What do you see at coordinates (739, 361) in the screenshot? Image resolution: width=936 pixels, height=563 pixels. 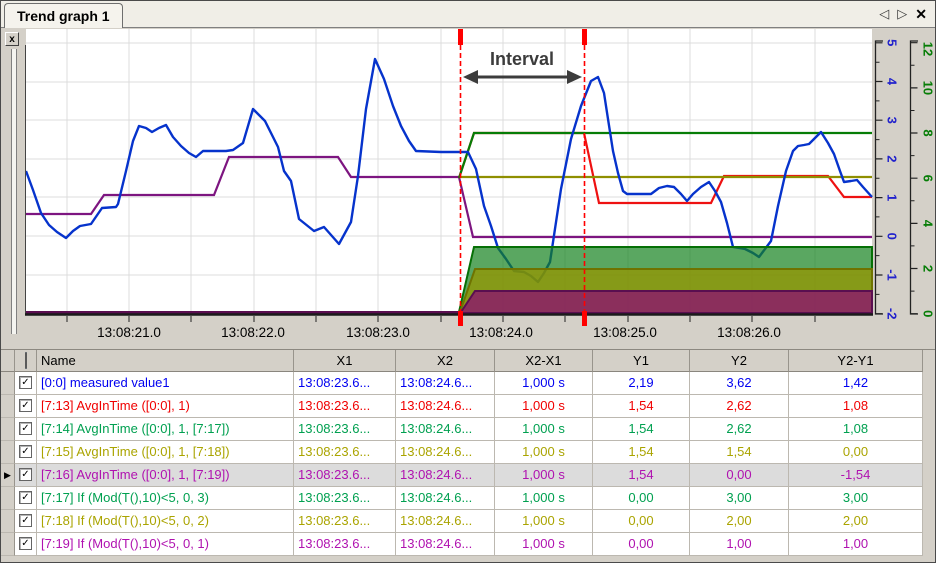 I see `header-y2: Y2` at bounding box center [739, 361].